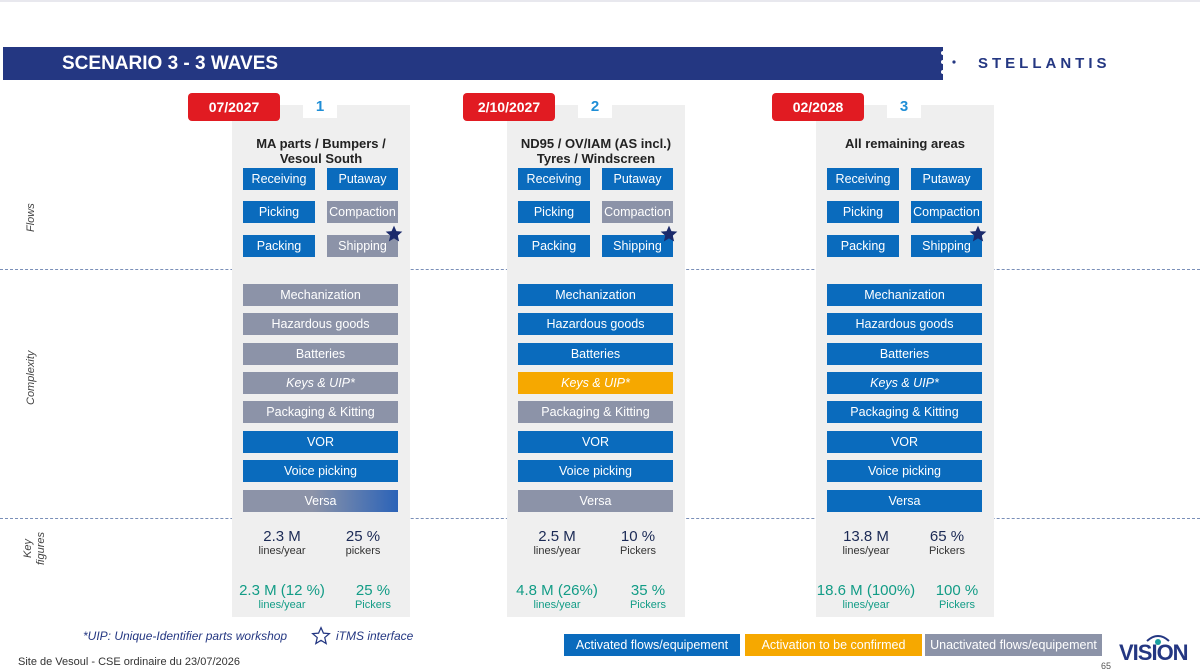 The height and width of the screenshot is (671, 1200). I want to click on kf-pickers-value: 10 %, so click(638, 536).